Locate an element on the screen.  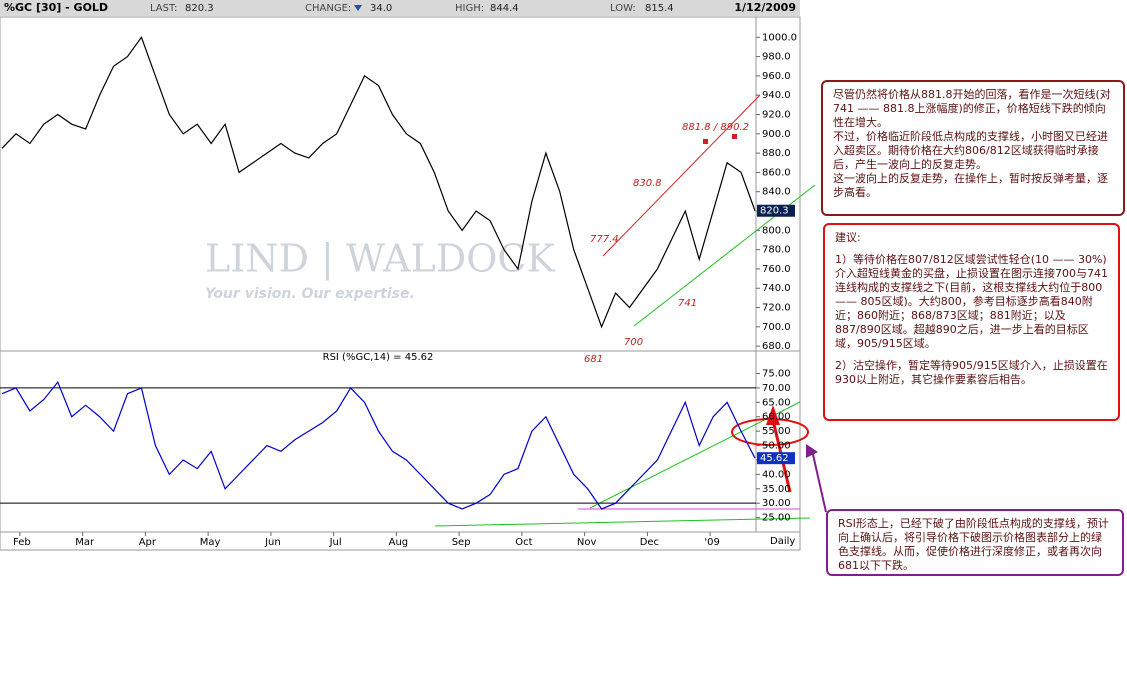
x-tick-label: Mar is located at coordinates (85, 542).